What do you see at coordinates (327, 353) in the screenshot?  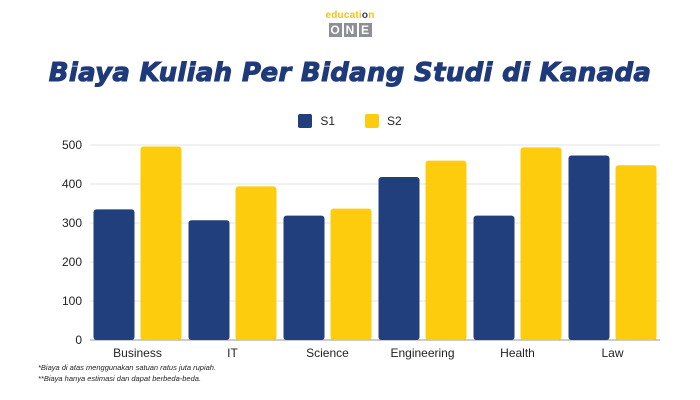 I see `x-tick-label: Science` at bounding box center [327, 353].